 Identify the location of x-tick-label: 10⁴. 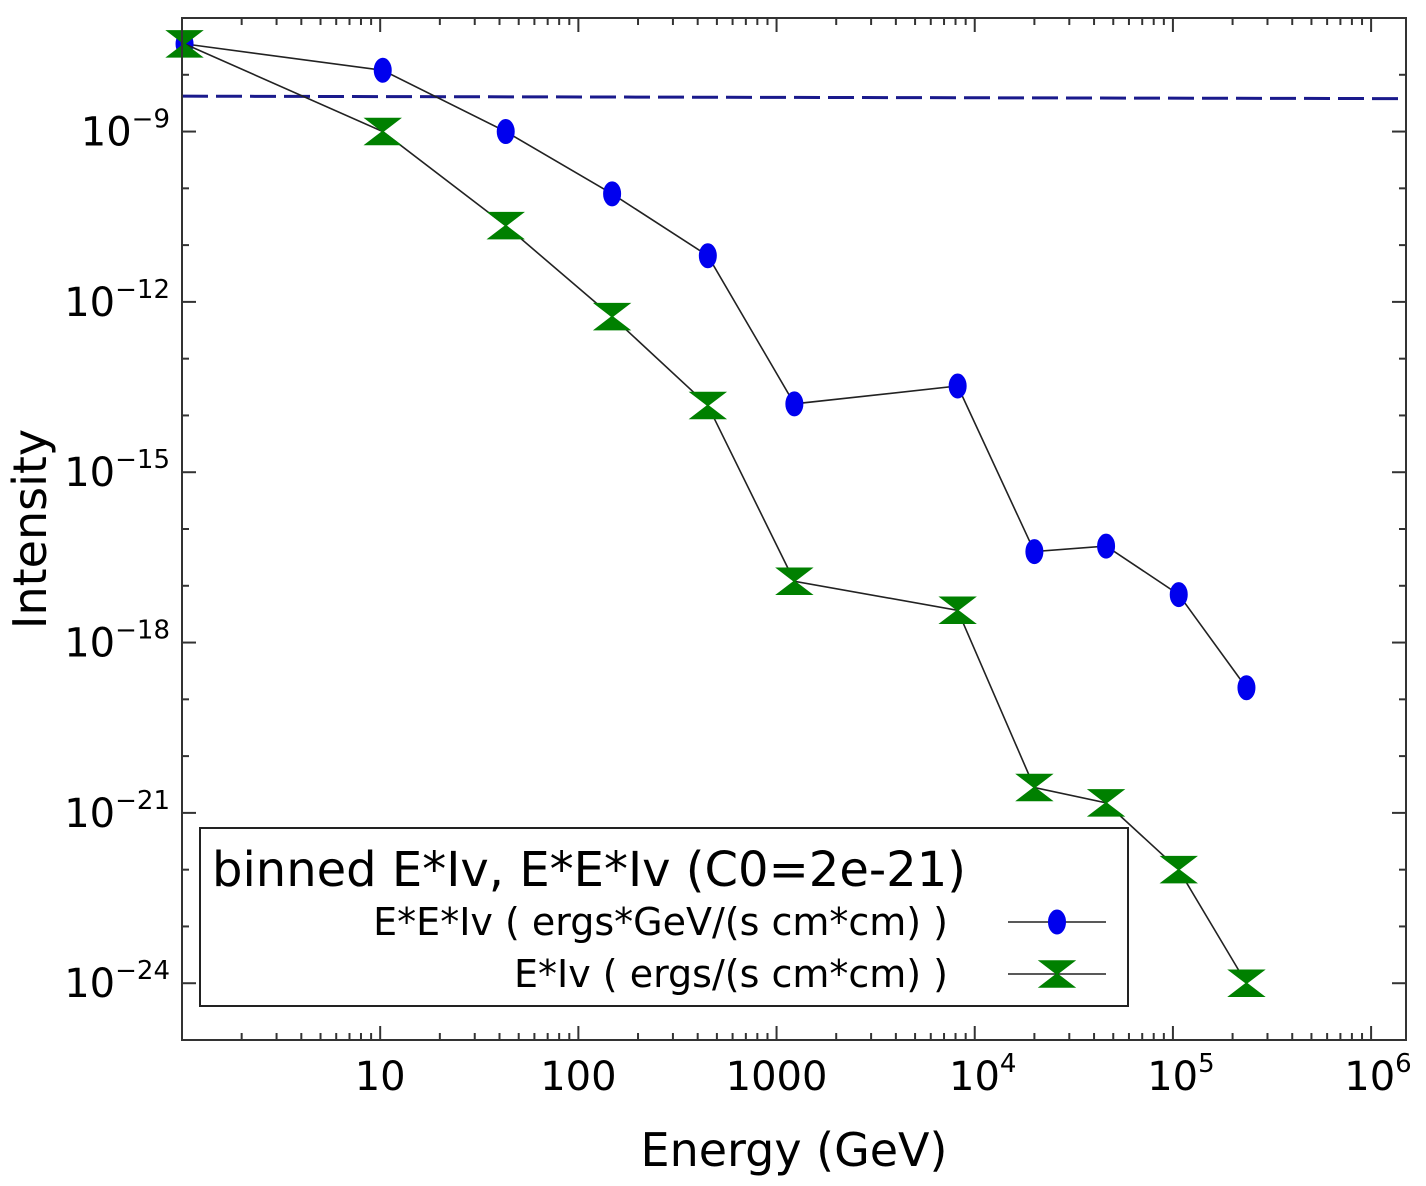
(982, 1074).